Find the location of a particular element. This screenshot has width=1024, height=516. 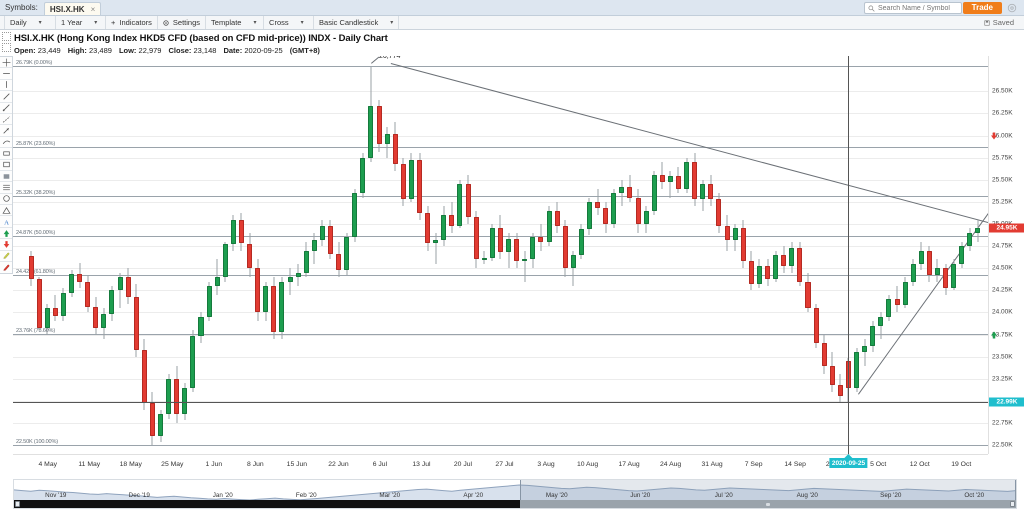

tool-rectangle-icon is located at coordinates (6, 165).